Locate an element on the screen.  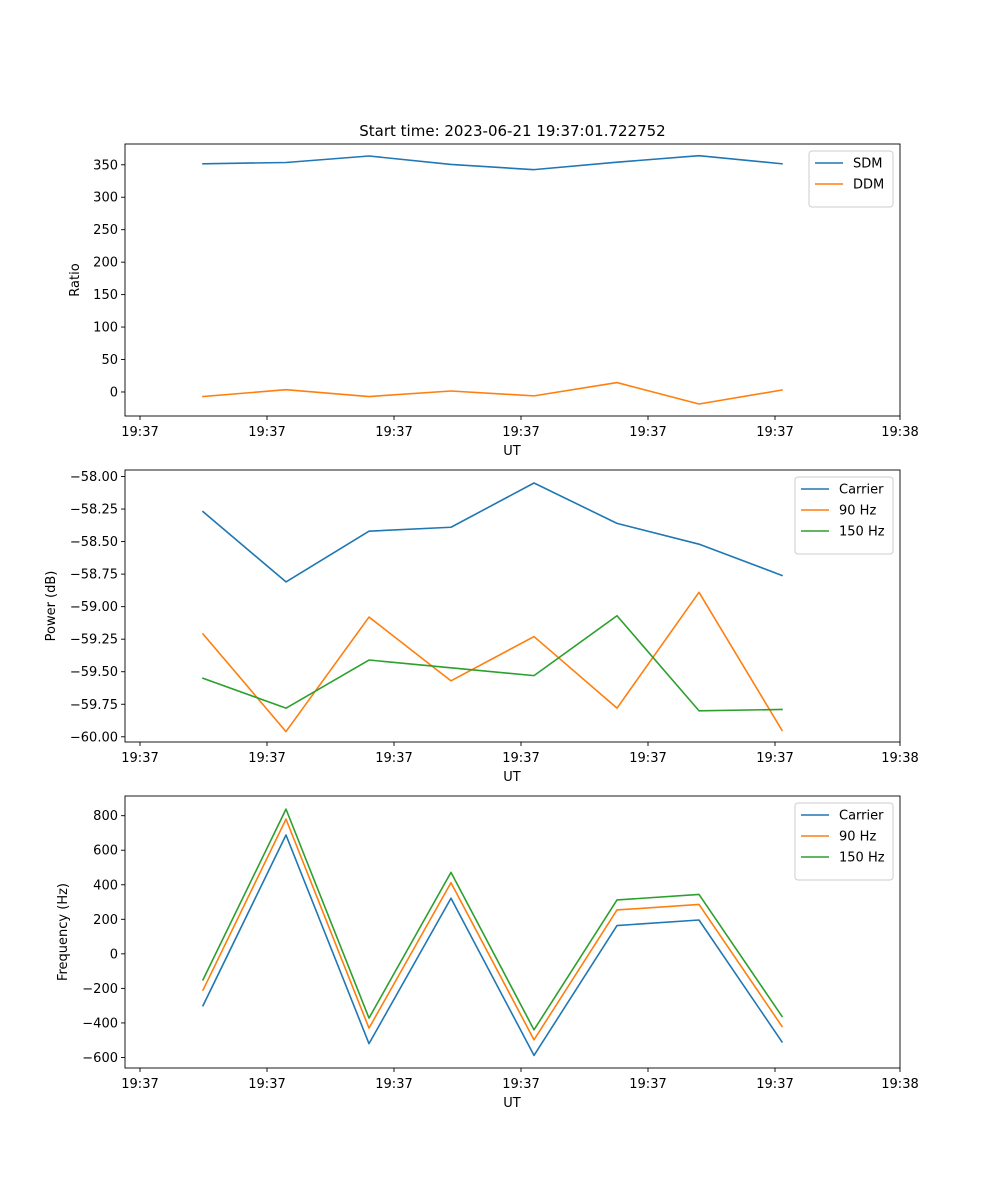
y-tick-label: −59.00 is located at coordinates (94, 607).